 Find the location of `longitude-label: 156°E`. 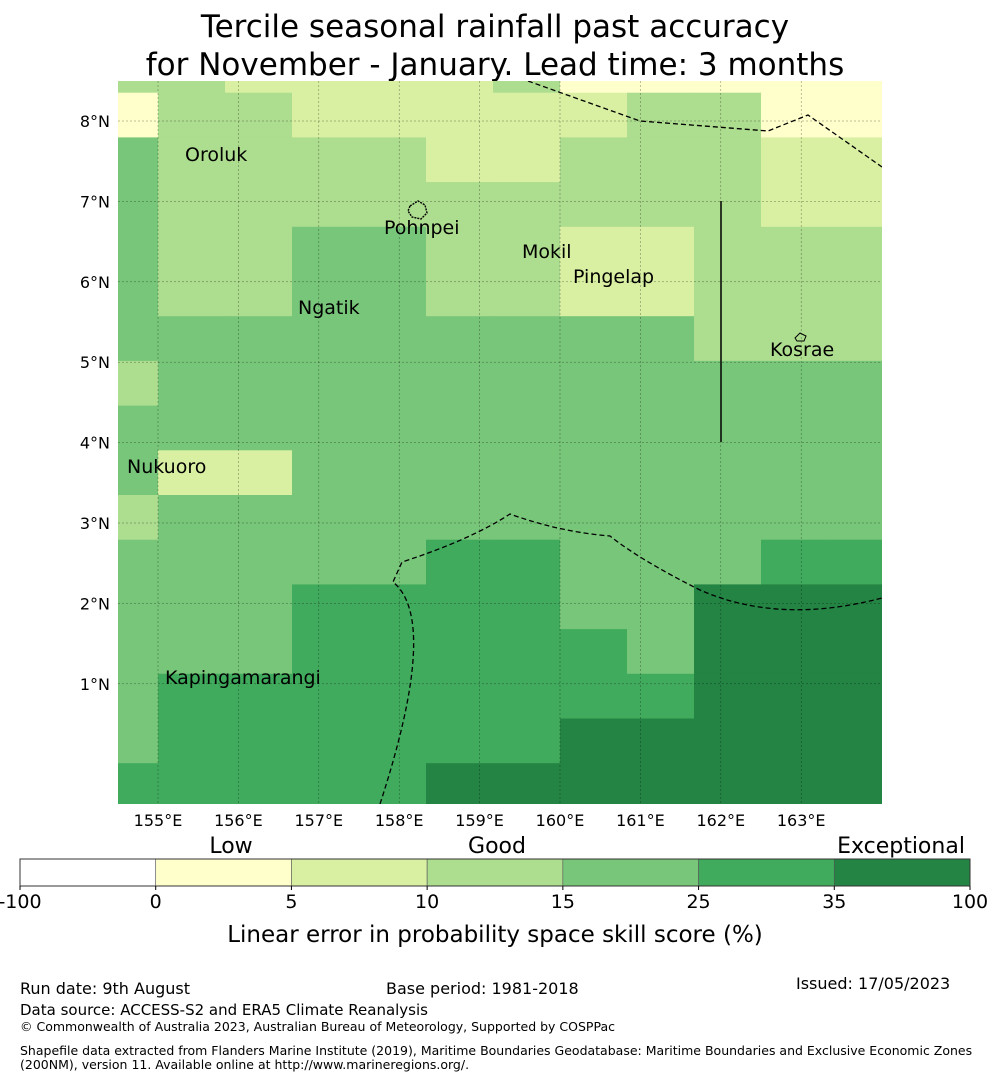

longitude-label: 156°E is located at coordinates (238, 820).